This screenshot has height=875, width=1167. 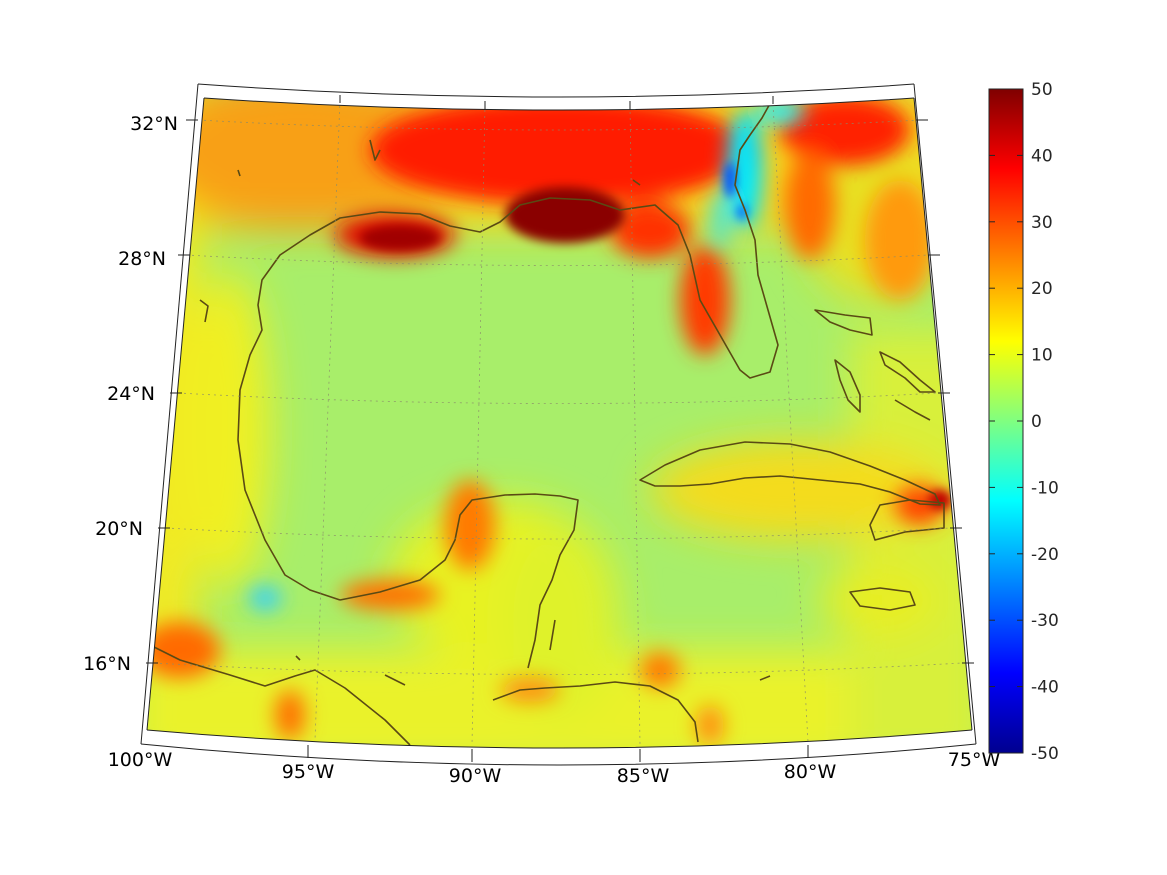 I want to click on lat-label: 24°N, so click(x=131, y=394).